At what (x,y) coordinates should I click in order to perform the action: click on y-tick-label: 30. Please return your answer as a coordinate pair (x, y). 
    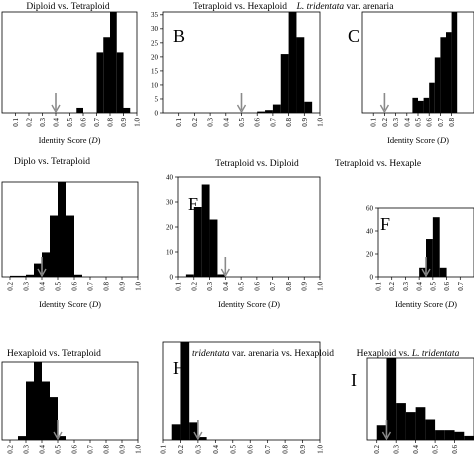
    Looking at the image, I should click on (170, 202).